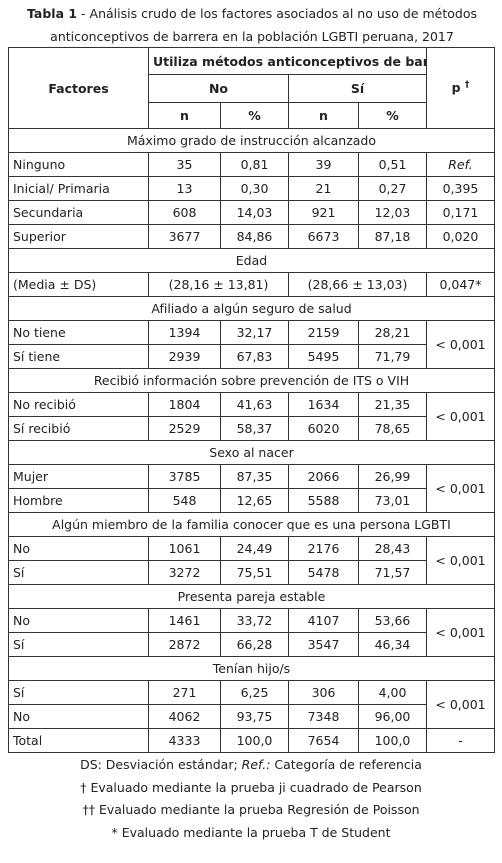 The image size is (502, 863). What do you see at coordinates (254, 332) in the screenshot?
I see `cell: 32,17` at bounding box center [254, 332].